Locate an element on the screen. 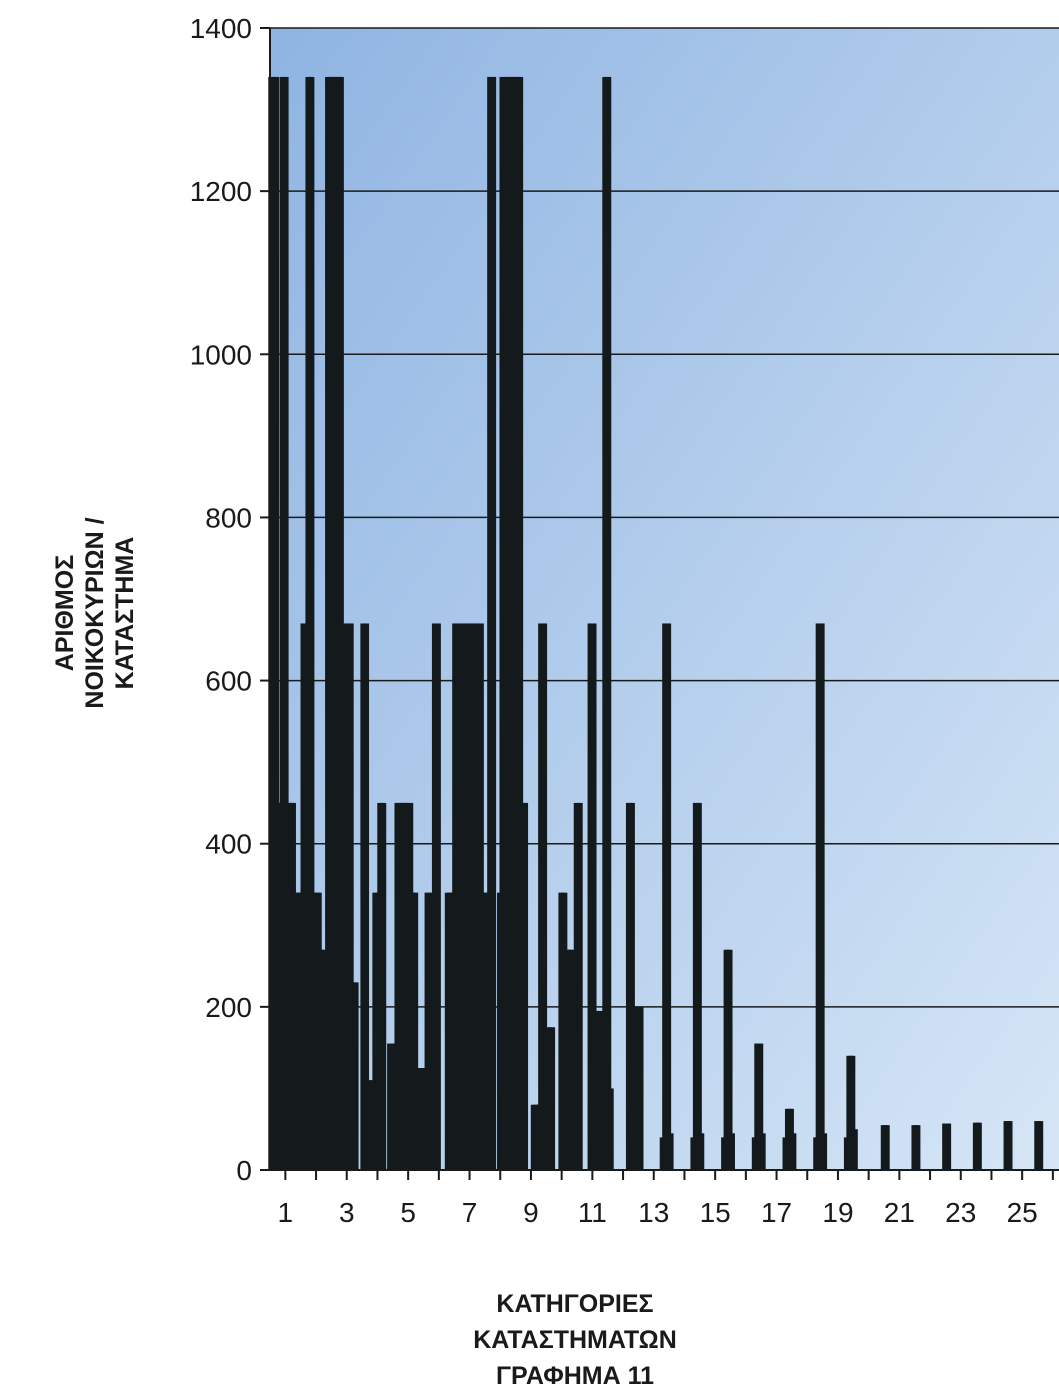 The width and height of the screenshot is (1059, 1393). x-tick-label-9: 9 is located at coordinates (531, 1212).